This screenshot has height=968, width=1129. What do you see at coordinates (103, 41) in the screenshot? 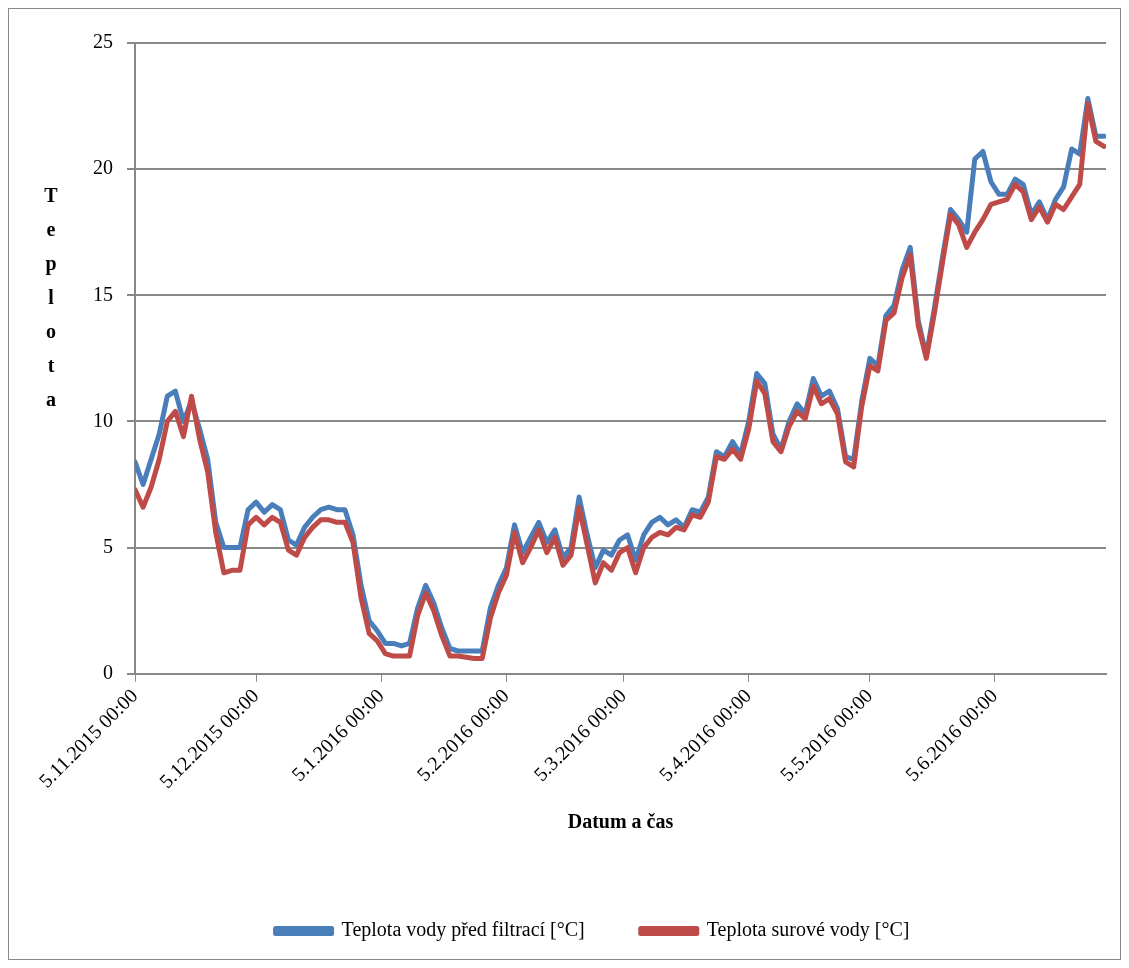
I see `y-tick-label: 25` at bounding box center [103, 41].